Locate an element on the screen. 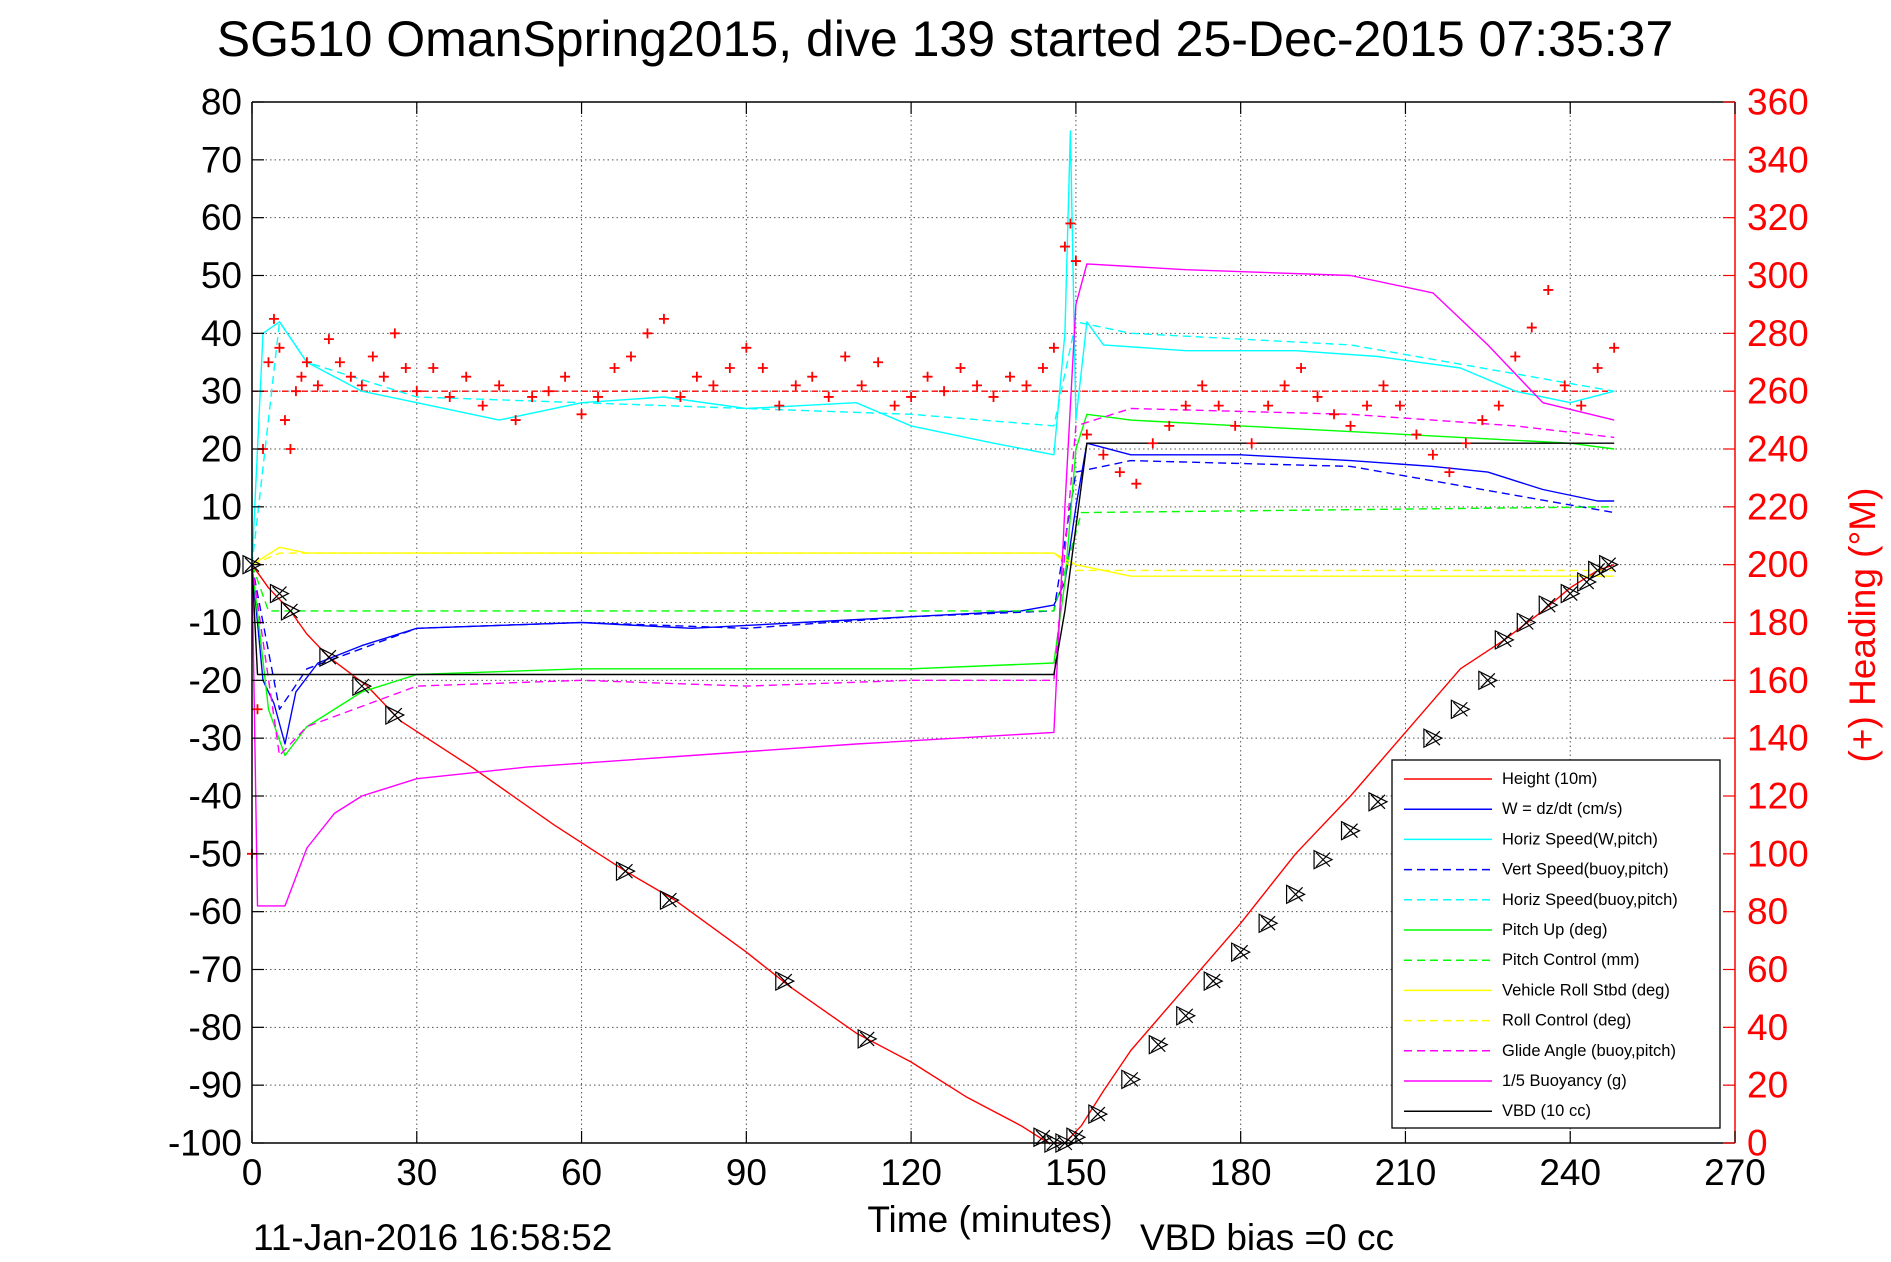  right-tick-label: 220 is located at coordinates (1778, 506).